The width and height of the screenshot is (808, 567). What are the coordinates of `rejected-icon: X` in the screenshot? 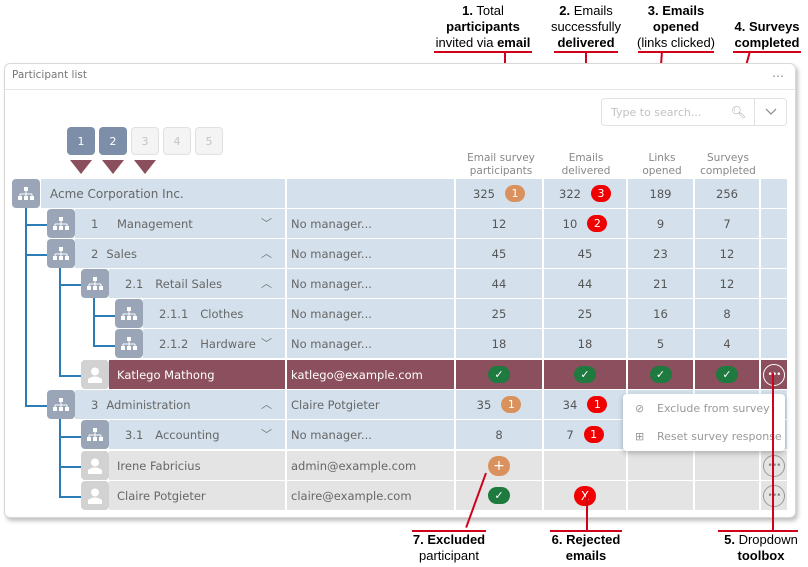 It's located at (585, 495).